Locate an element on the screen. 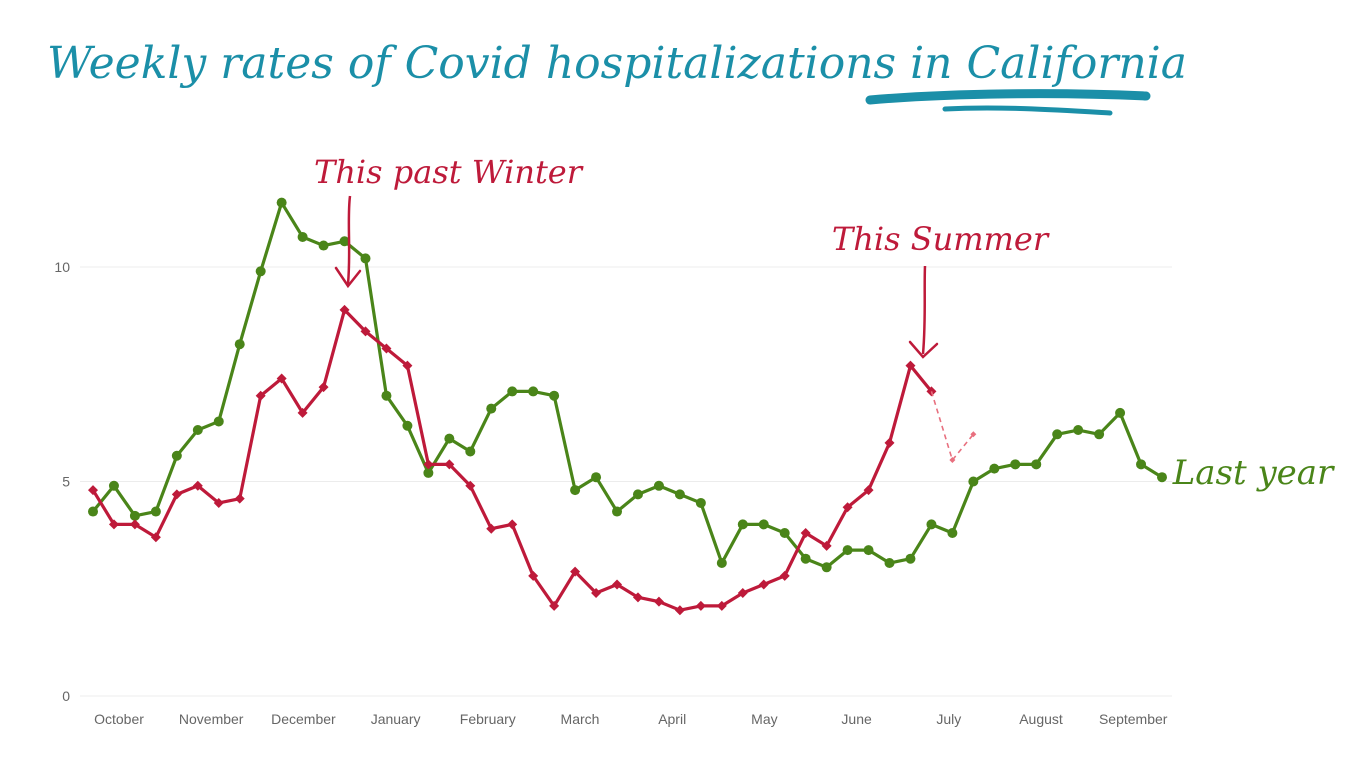  x-tick-label-may: May is located at coordinates (764, 719).